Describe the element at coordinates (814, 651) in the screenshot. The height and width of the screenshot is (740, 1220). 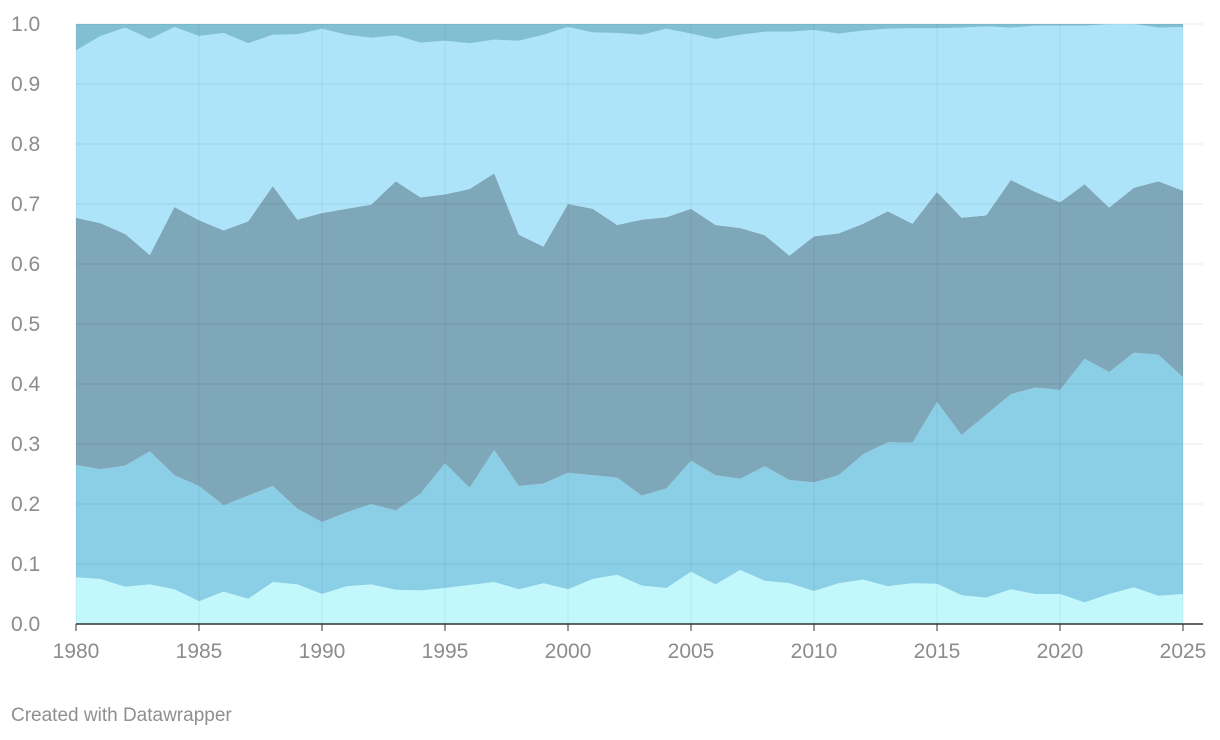
I see `x-tick-label: 2010` at that location.